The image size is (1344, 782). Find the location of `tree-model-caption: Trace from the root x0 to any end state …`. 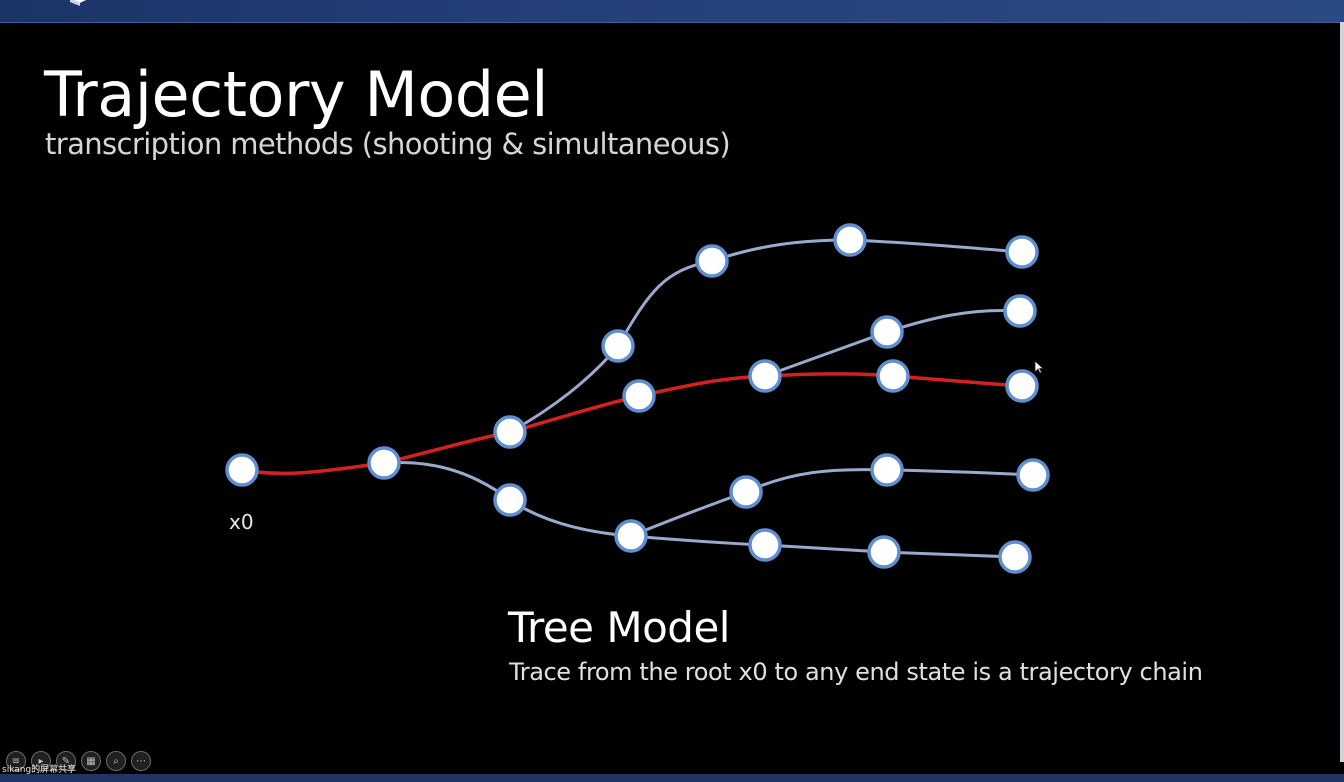

tree-model-caption: Trace from the root x0 to any end state … is located at coordinates (856, 672).